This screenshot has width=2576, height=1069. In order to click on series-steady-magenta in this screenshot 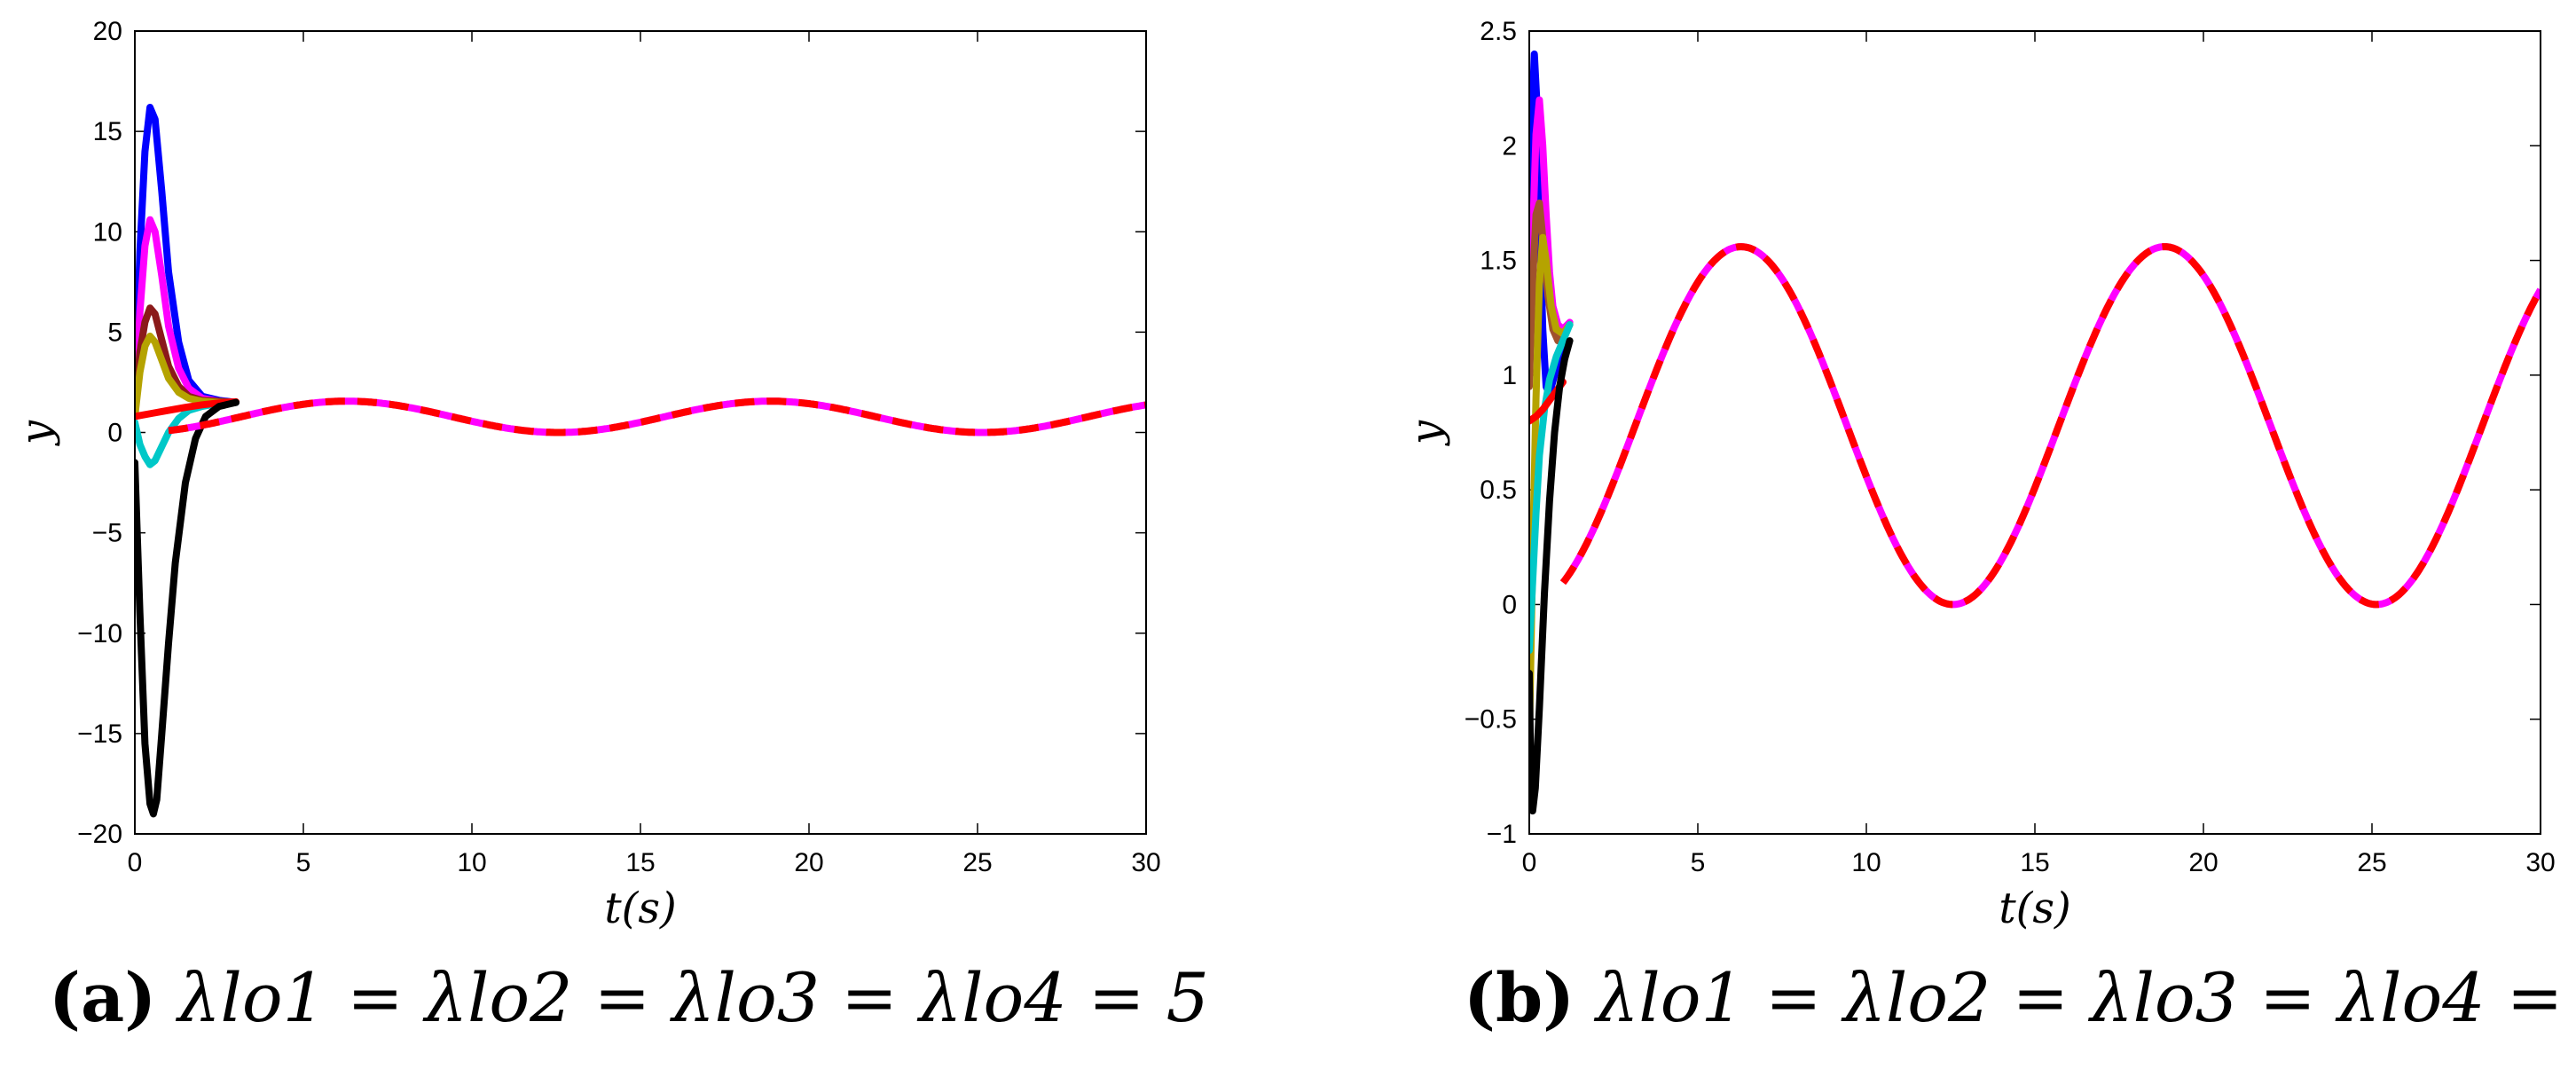, I will do `click(2050, 426)`.